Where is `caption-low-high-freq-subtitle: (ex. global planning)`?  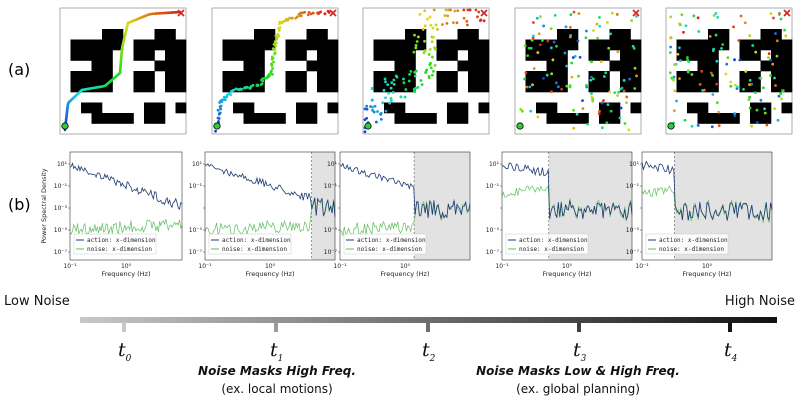
caption-low-high-freq-subtitle: (ex. global planning) is located at coordinates (578, 389).